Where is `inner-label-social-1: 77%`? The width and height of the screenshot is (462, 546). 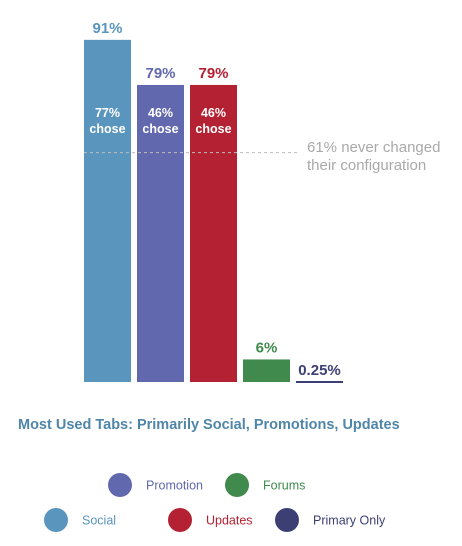
inner-label-social-1: 77% is located at coordinates (107, 113).